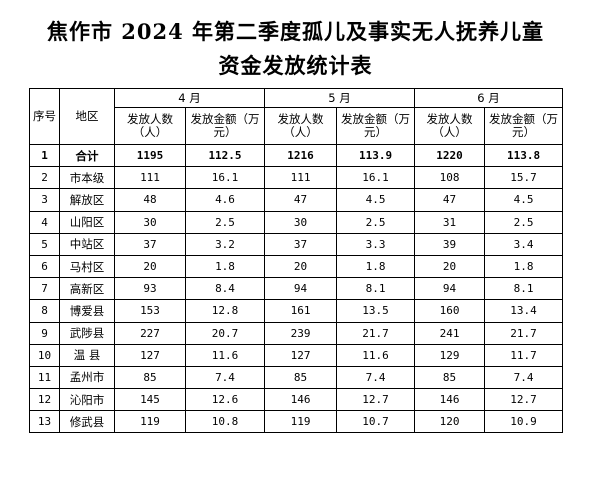 The height and width of the screenshot is (485, 591). What do you see at coordinates (44, 311) in the screenshot?
I see `cell-seq: 8` at bounding box center [44, 311].